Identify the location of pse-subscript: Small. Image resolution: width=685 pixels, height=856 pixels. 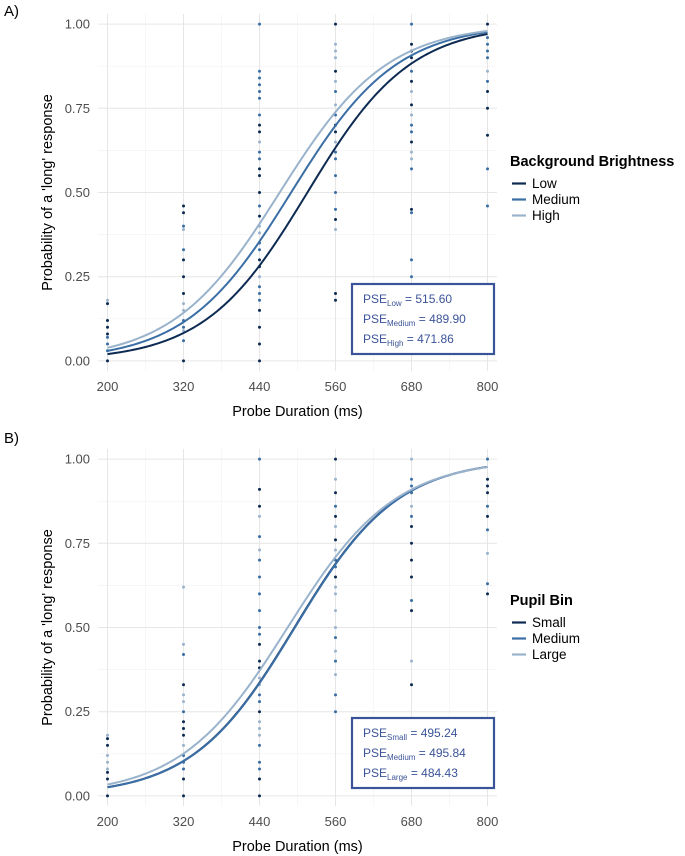
(397, 737).